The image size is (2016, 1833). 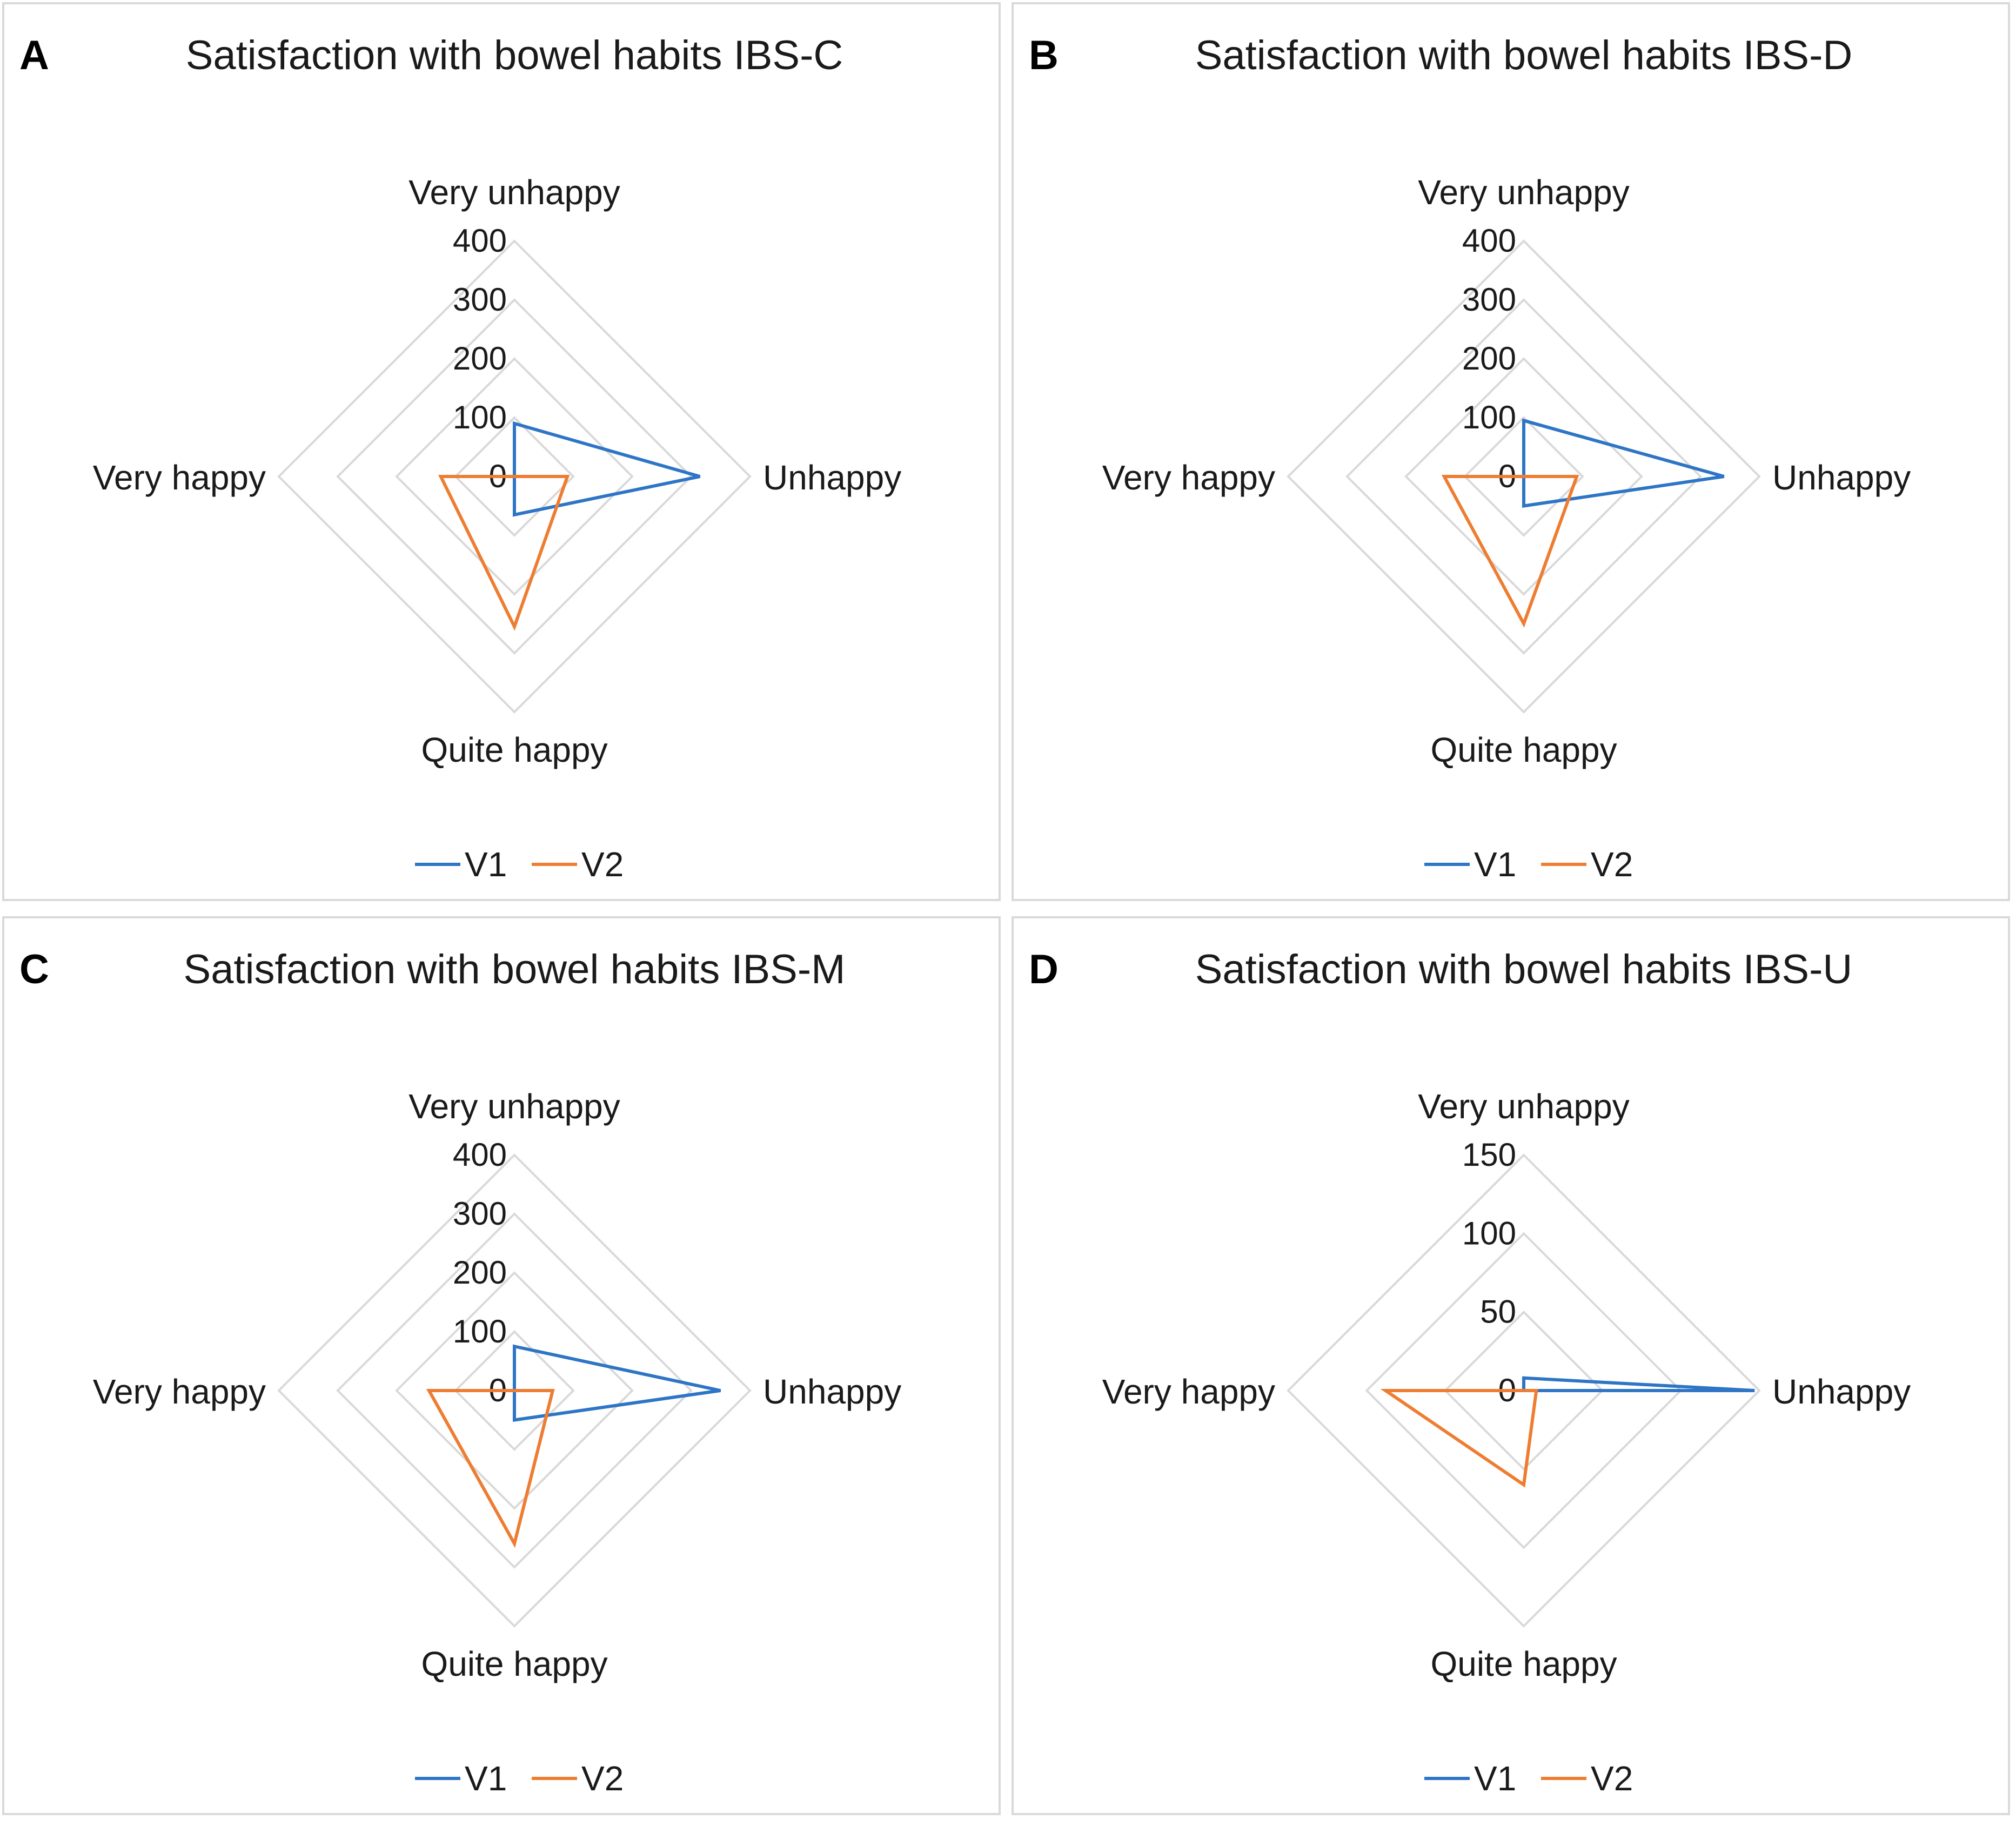 What do you see at coordinates (515, 969) in the screenshot?
I see `chart-title: Satisfaction with bowel habits IBS-M` at bounding box center [515, 969].